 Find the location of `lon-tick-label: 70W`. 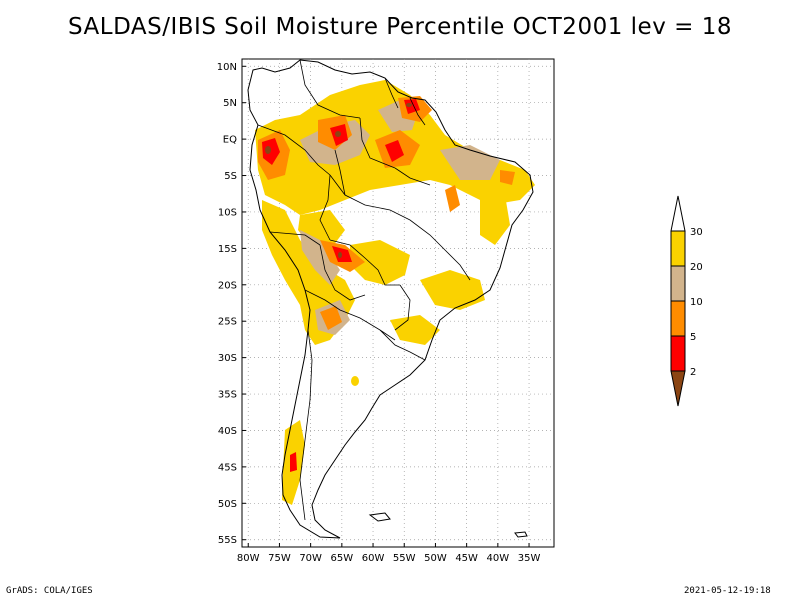

lon-tick-label: 70W is located at coordinates (310, 558).